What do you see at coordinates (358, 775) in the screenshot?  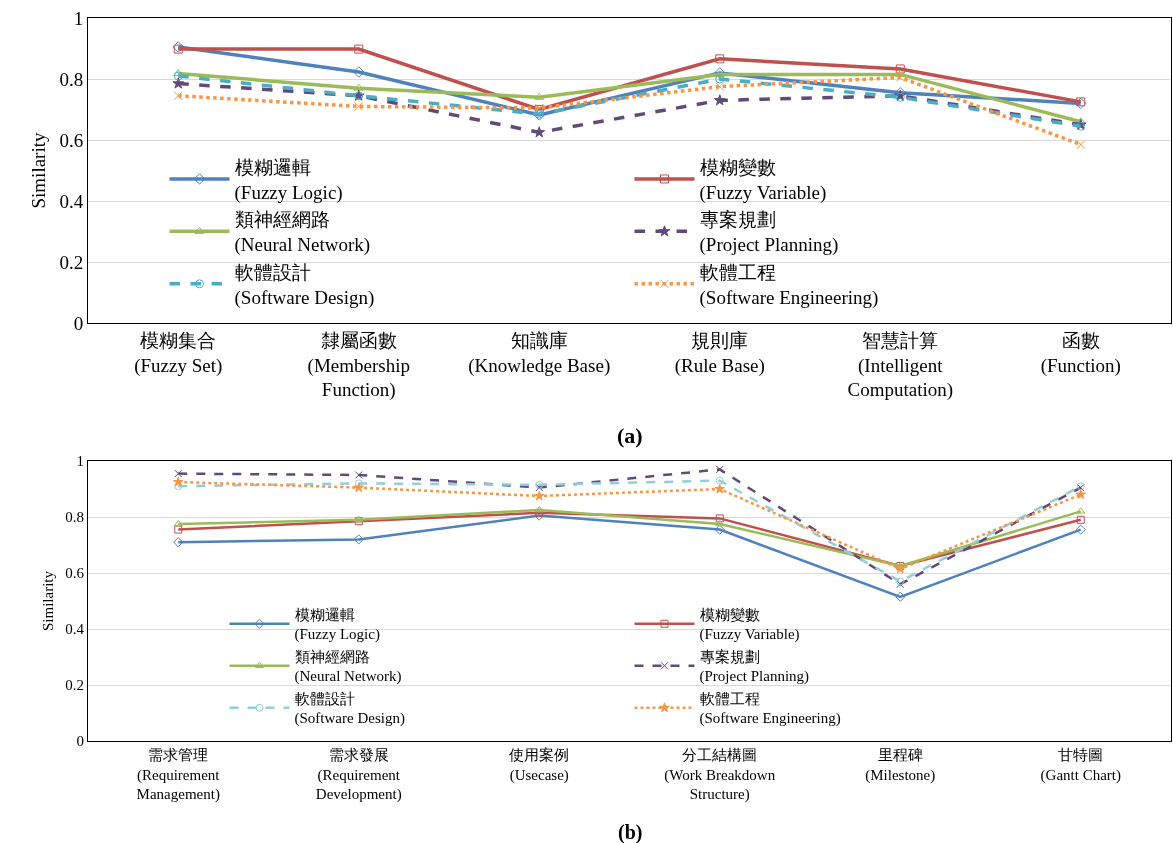 I see `x-tick-label: 需求發展 (Requirement Development)` at bounding box center [358, 775].